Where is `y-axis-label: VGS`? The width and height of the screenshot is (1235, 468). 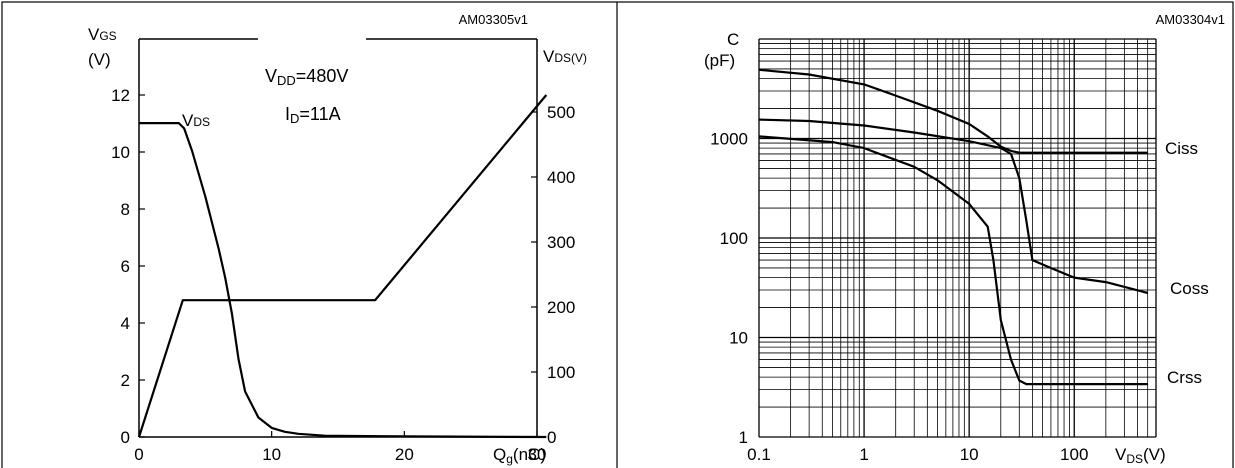
y-axis-label: VGS is located at coordinates (102, 34).